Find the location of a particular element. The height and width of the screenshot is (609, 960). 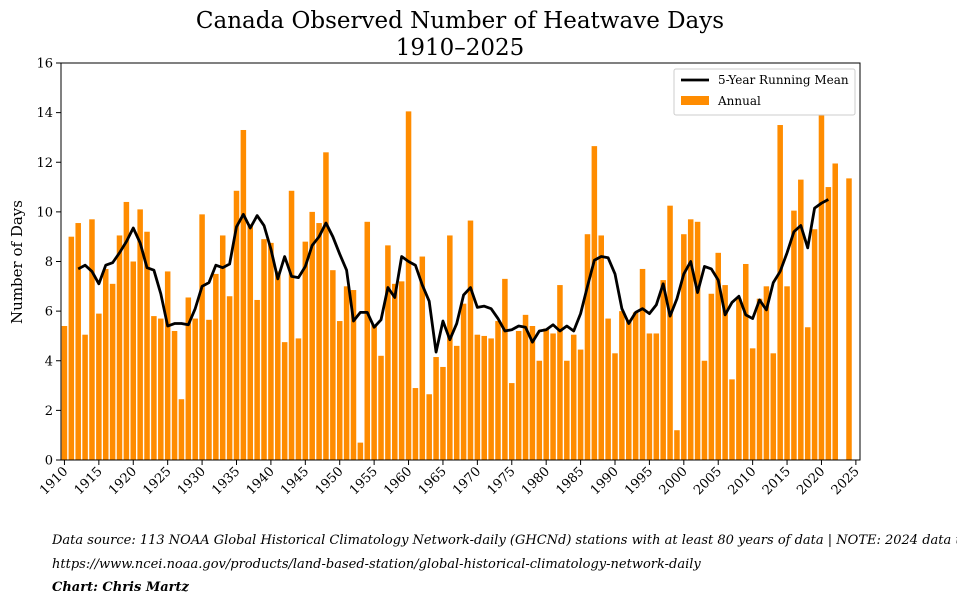

bar-1966 is located at coordinates (450, 347).